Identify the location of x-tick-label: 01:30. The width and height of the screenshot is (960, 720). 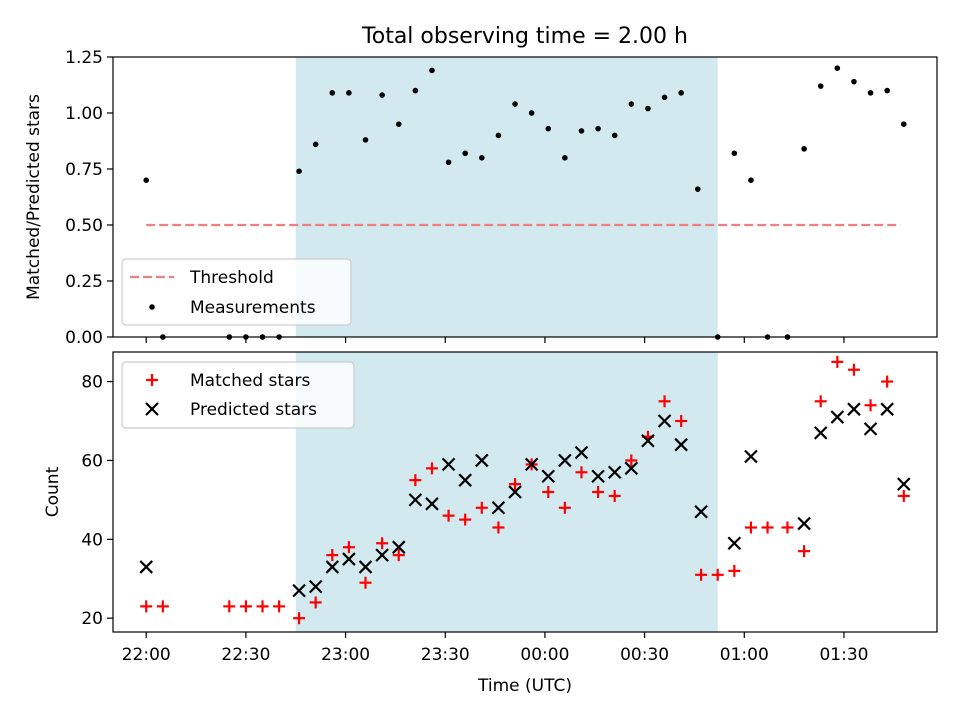
(843, 655).